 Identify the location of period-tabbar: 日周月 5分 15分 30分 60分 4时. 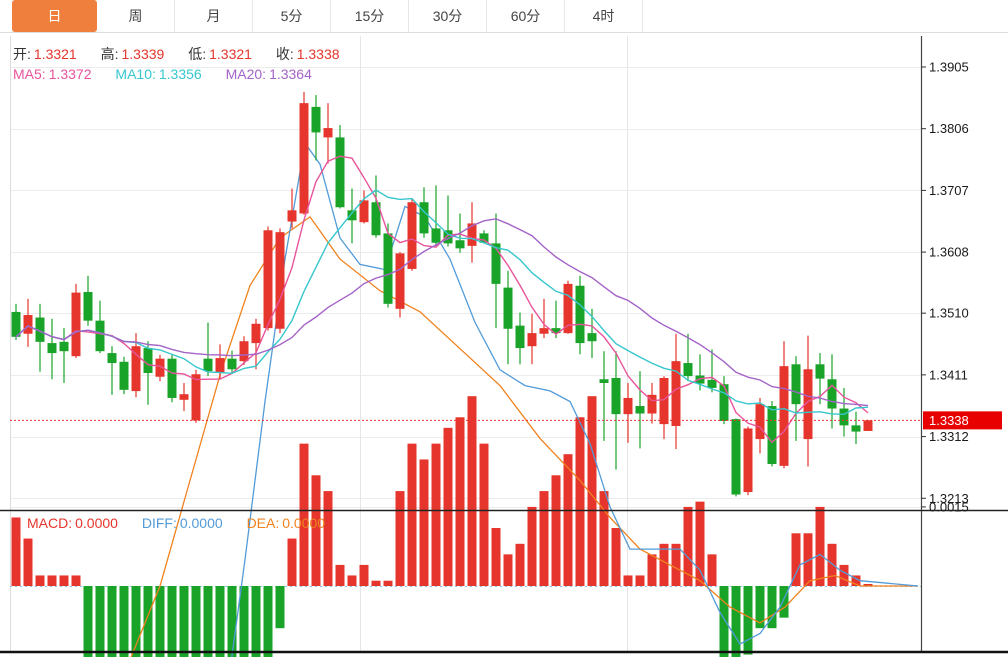
(504, 16).